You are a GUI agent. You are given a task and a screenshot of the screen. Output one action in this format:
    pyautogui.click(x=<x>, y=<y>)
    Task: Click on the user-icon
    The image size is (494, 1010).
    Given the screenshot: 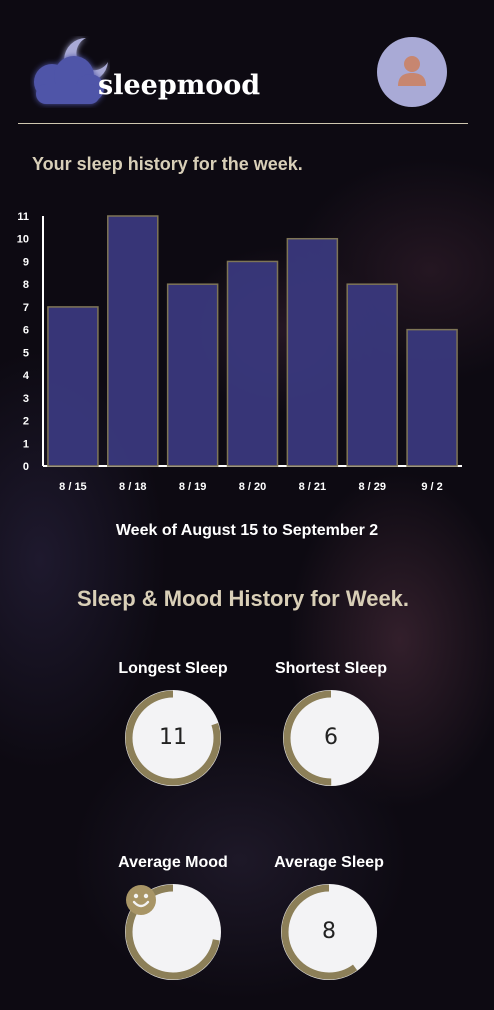 What is the action you would take?
    pyautogui.click(x=412, y=71)
    